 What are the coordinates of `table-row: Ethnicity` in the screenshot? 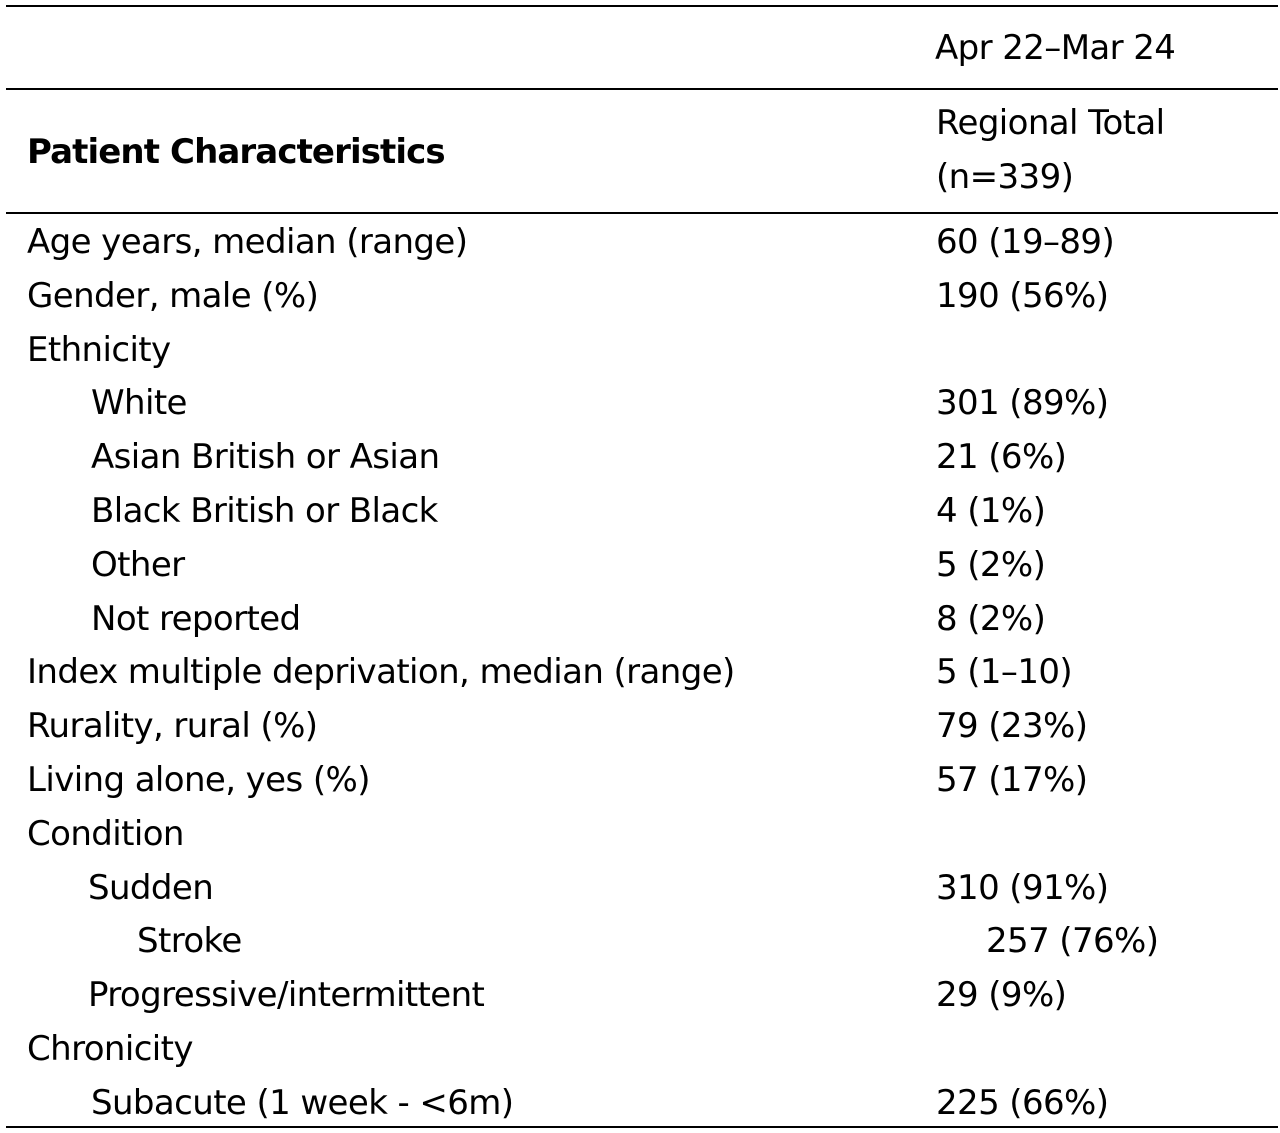 It's located at (640, 351).